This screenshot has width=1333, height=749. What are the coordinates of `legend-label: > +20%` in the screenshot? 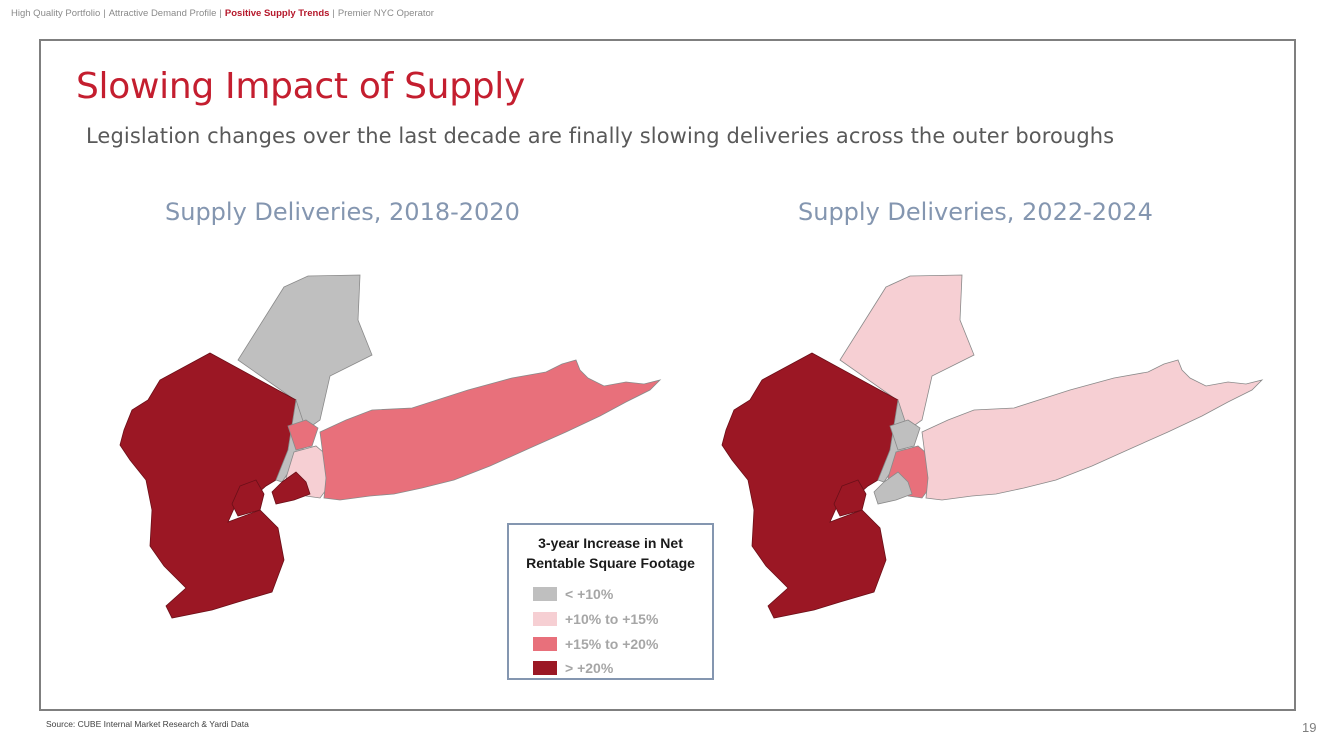 It's located at (589, 668).